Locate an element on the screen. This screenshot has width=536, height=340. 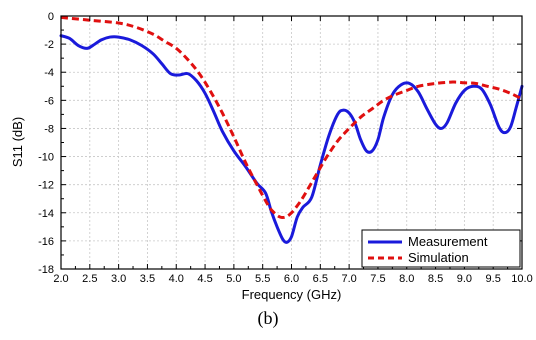
x-tick-label: 3.0 is located at coordinates (118, 279).